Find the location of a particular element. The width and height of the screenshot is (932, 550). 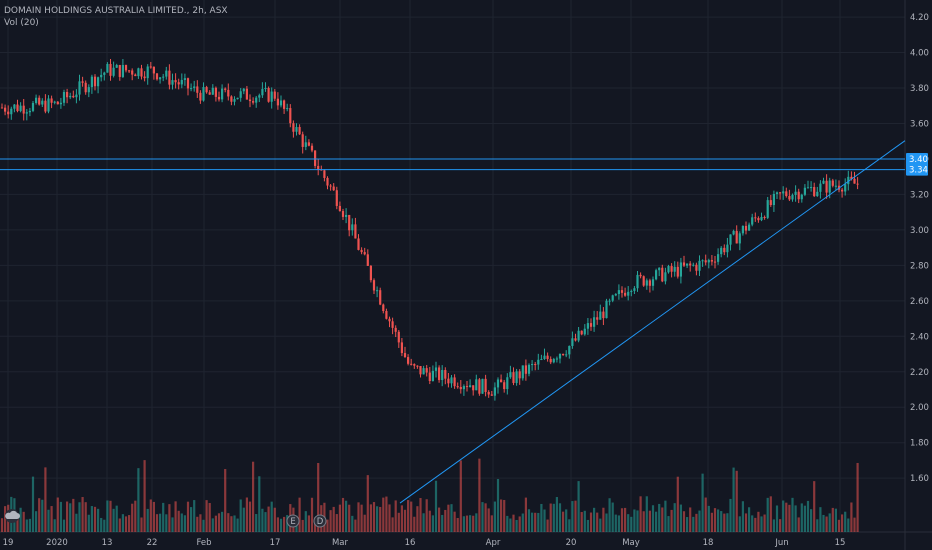

price-tick-label: 2.80 is located at coordinates (919, 266).